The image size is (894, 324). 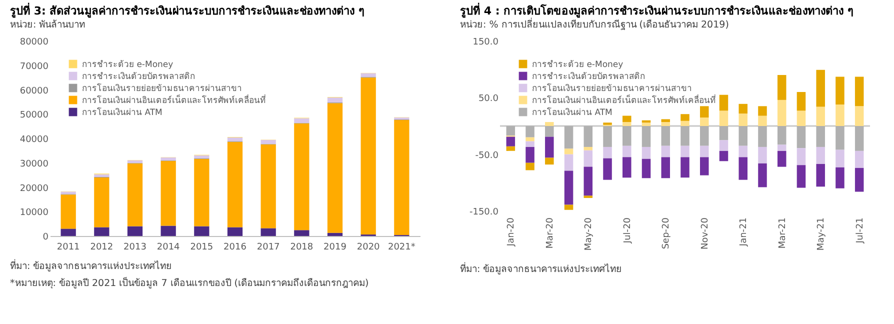 What do you see at coordinates (860, 231) in the screenshot?
I see `x-tick-label: Jul-21` at bounding box center [860, 231].